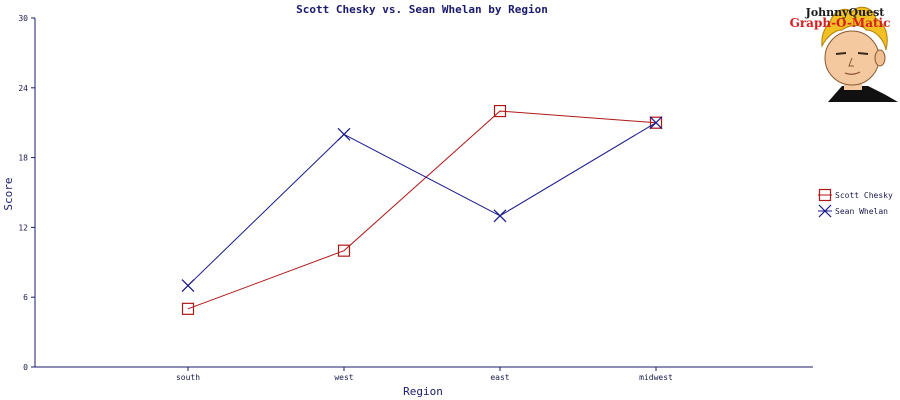 The image size is (900, 400). What do you see at coordinates (26, 193) in the screenshot?
I see `y-axis-ticks: 0 6 12 18 24 30` at bounding box center [26, 193].